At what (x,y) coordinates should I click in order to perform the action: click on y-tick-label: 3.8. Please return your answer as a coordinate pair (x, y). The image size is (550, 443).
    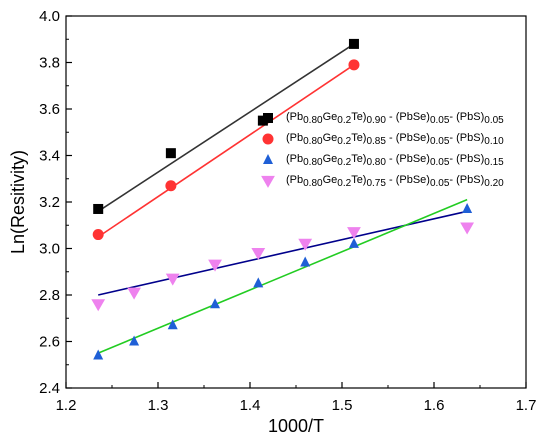
    Looking at the image, I should click on (49, 63).